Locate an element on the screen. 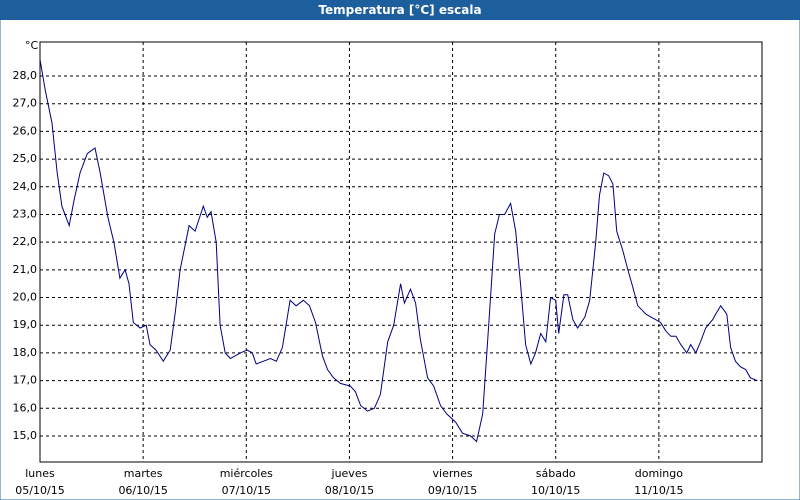  y-tick-label: 18,0 is located at coordinates (25, 352).